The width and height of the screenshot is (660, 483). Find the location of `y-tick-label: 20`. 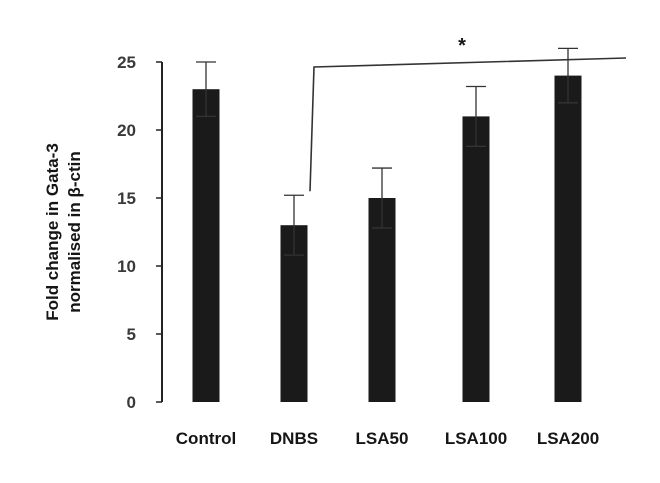

y-tick-label: 20 is located at coordinates (126, 130).